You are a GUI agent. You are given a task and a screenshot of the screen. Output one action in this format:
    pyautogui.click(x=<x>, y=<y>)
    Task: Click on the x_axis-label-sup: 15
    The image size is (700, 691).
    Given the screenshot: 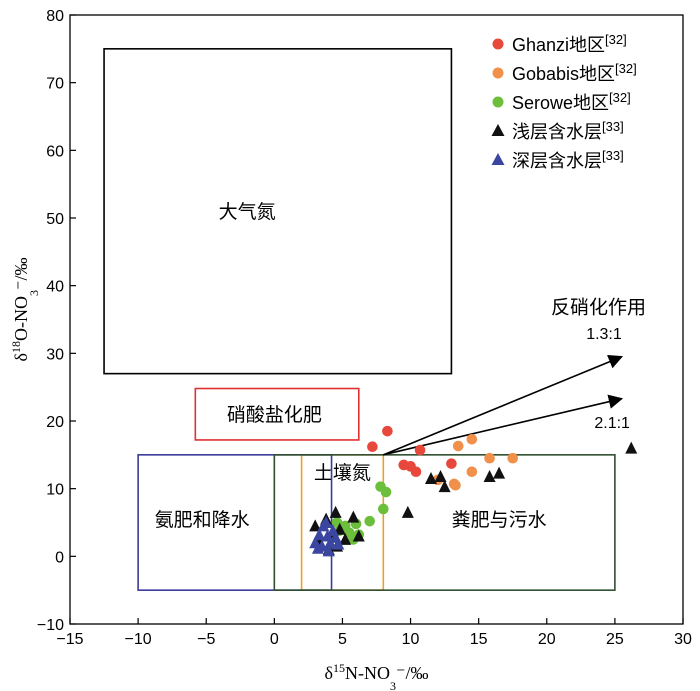 What is the action you would take?
    pyautogui.click(x=339, y=668)
    